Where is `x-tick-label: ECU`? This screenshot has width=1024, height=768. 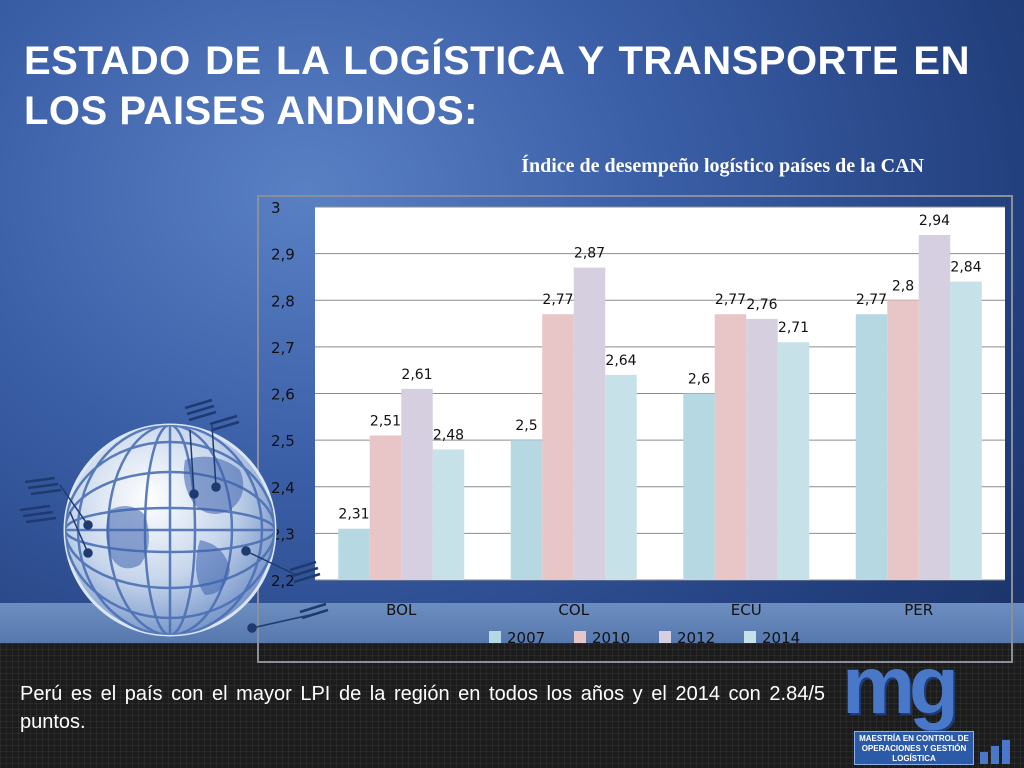 x-tick-label: ECU is located at coordinates (746, 610).